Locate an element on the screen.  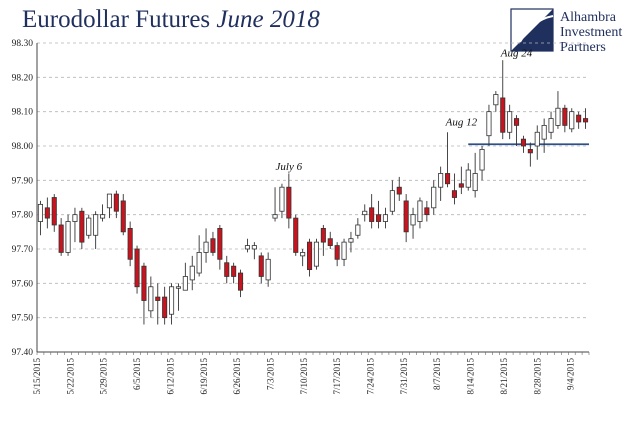
x-tick-label: 5/22/2015 is located at coordinates (70, 376).